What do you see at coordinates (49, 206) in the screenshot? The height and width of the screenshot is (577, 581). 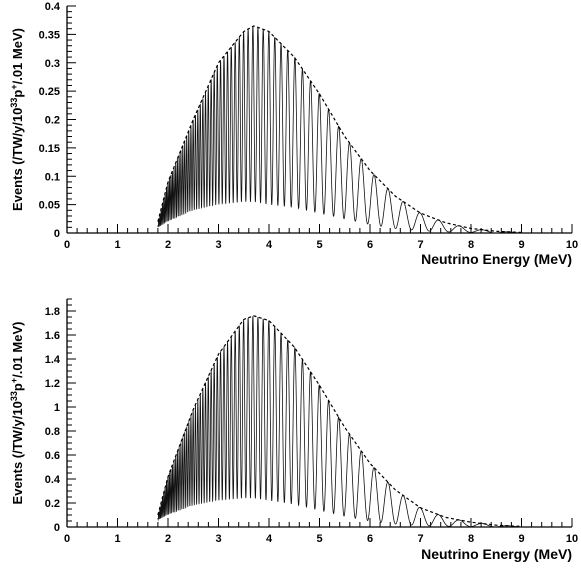 I see `chart1-y-tick-label: 0.05` at bounding box center [49, 206].